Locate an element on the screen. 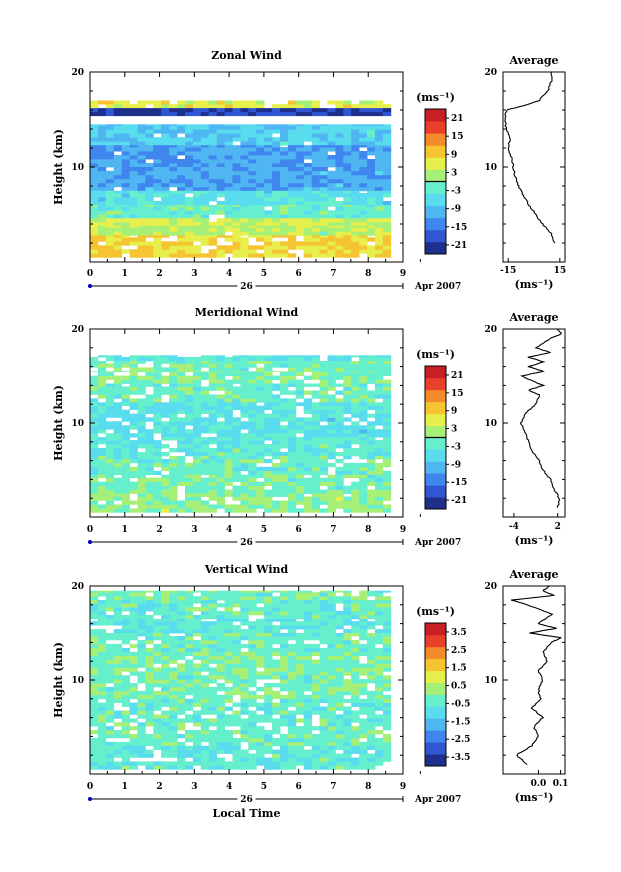  colorbar-segment is located at coordinates (435, 175).